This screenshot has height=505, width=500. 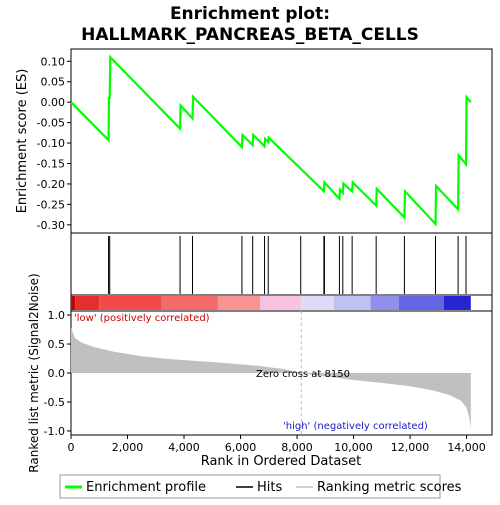 I want to click on hits-layer, so click(x=287, y=265).